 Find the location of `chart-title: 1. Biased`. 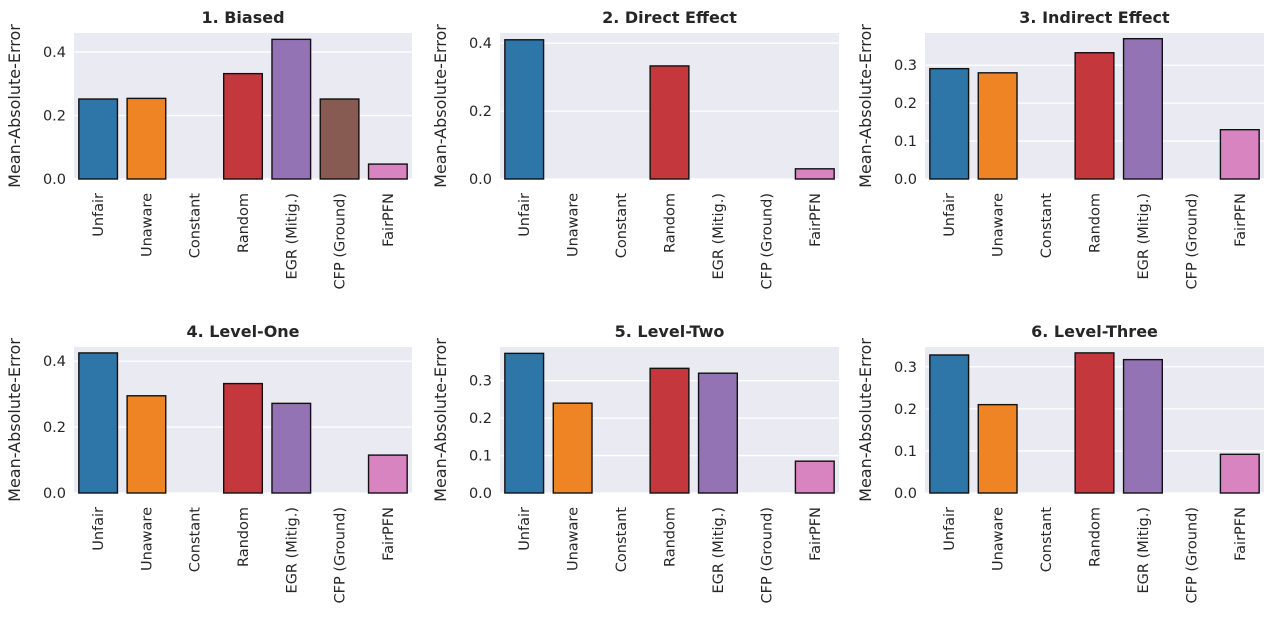

chart-title: 1. Biased is located at coordinates (242, 17).